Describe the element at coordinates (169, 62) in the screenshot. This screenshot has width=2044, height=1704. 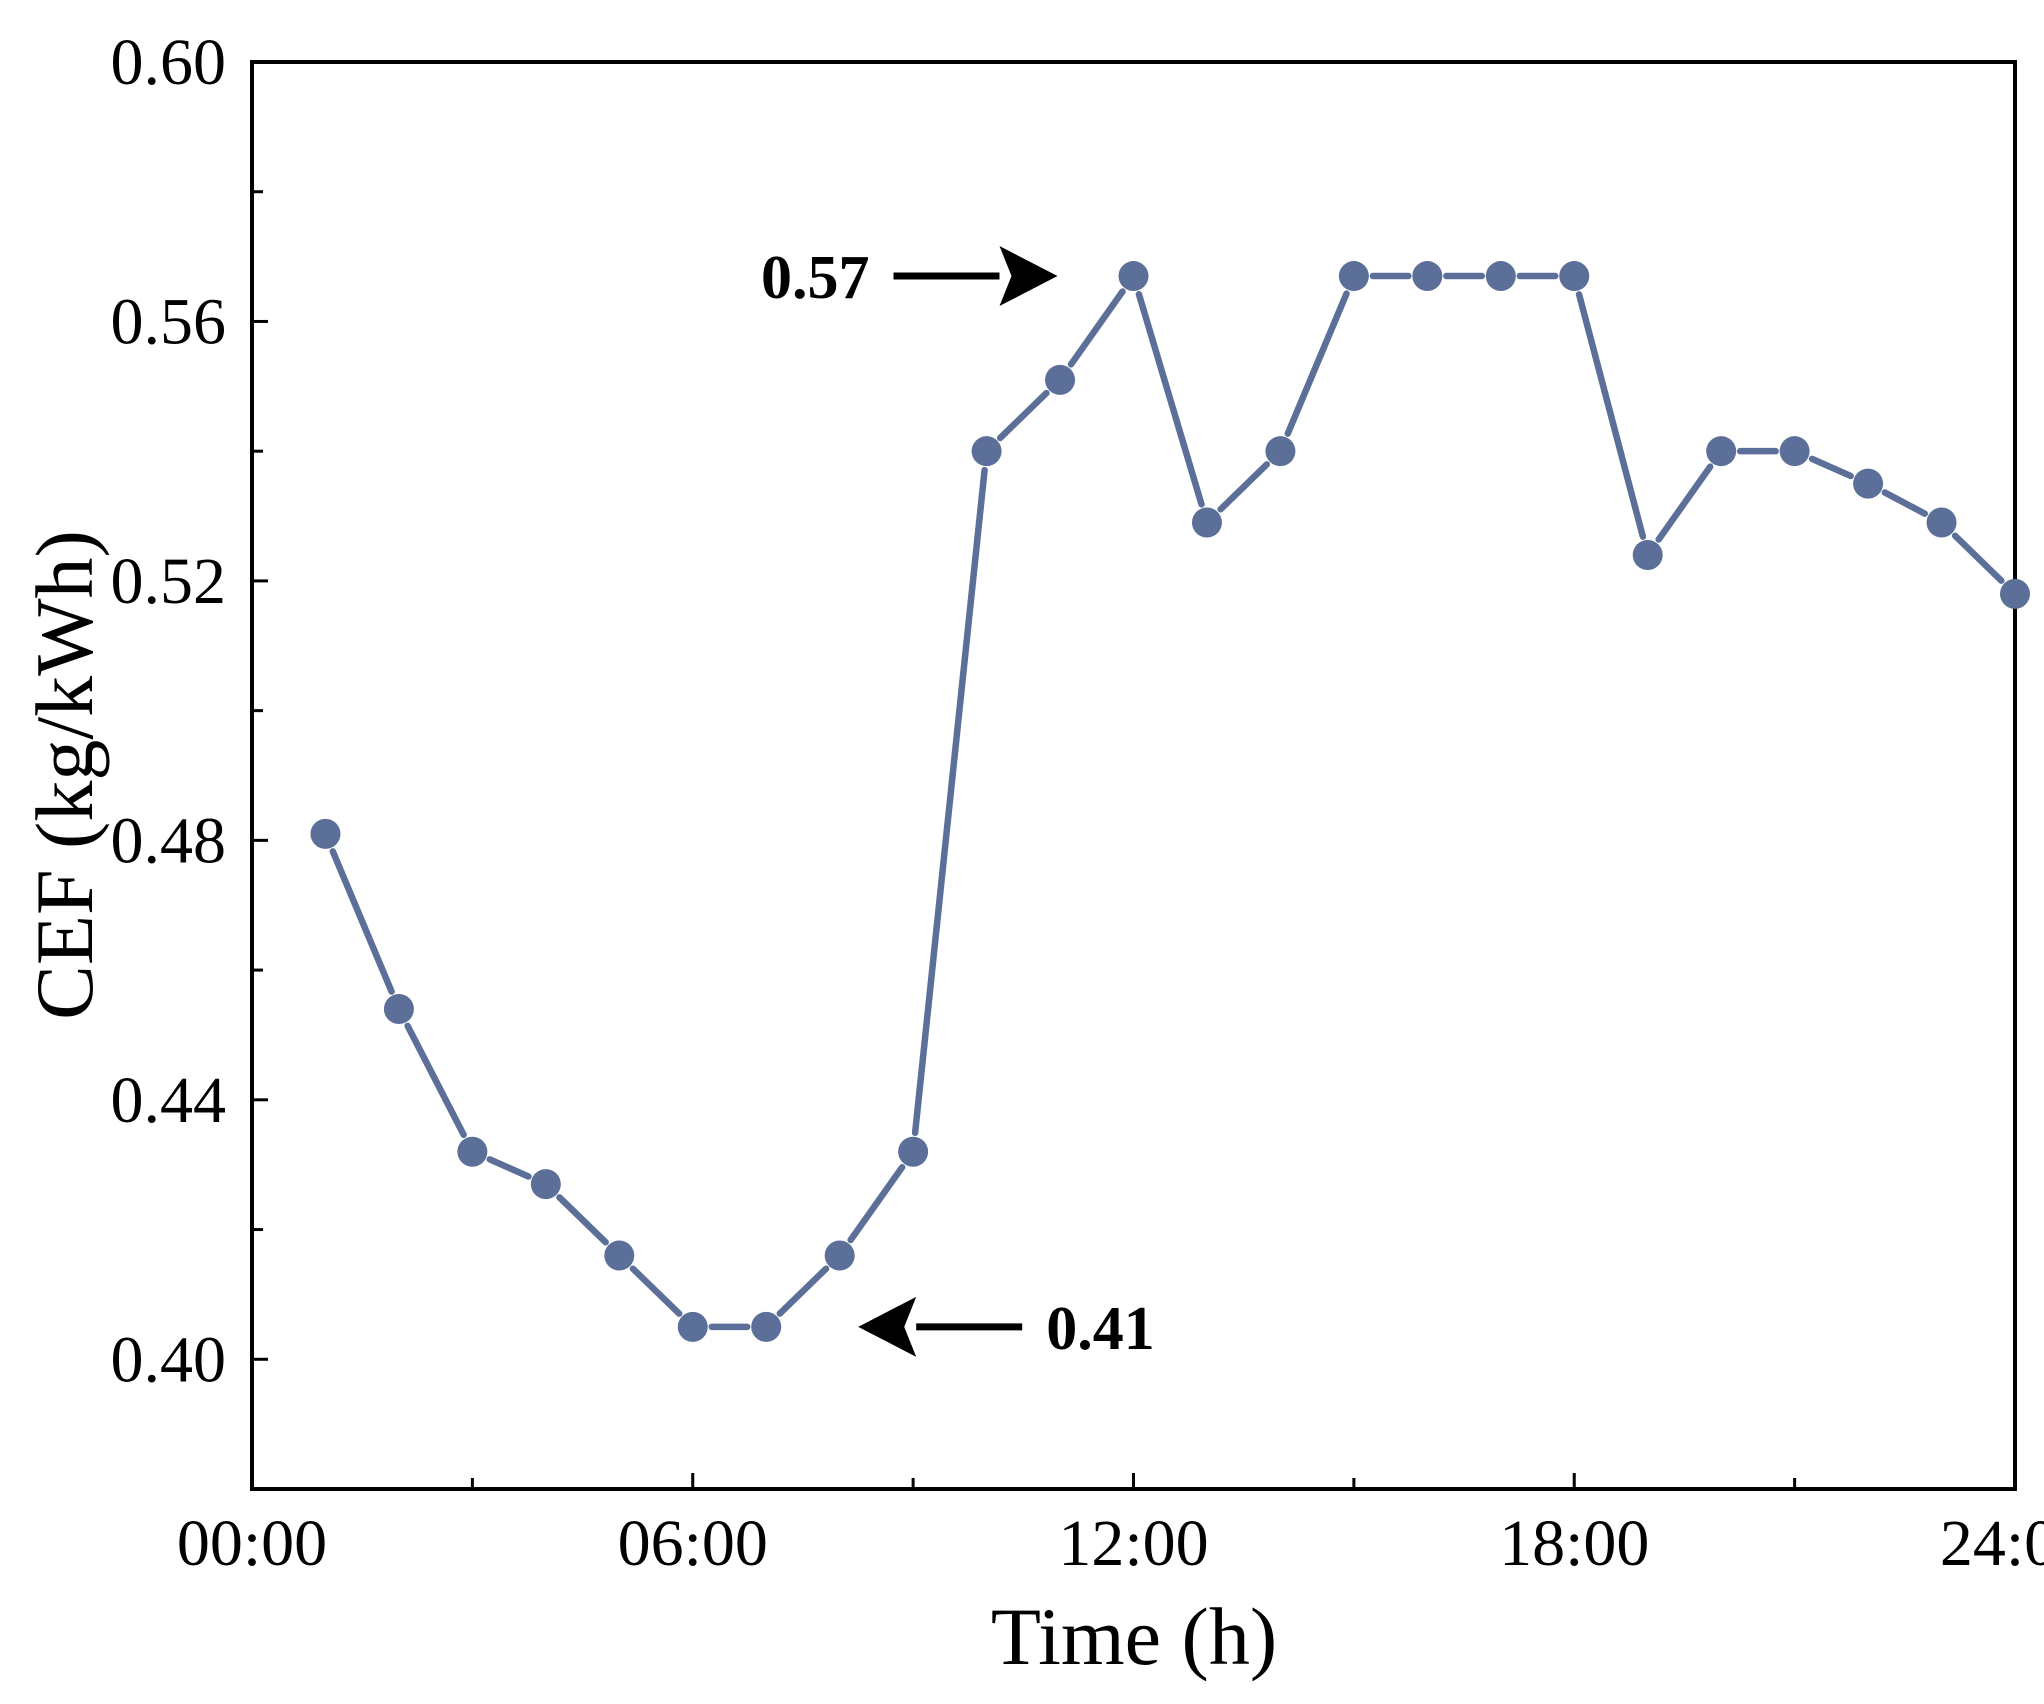
I see `y-tick-label: 0.60` at that location.